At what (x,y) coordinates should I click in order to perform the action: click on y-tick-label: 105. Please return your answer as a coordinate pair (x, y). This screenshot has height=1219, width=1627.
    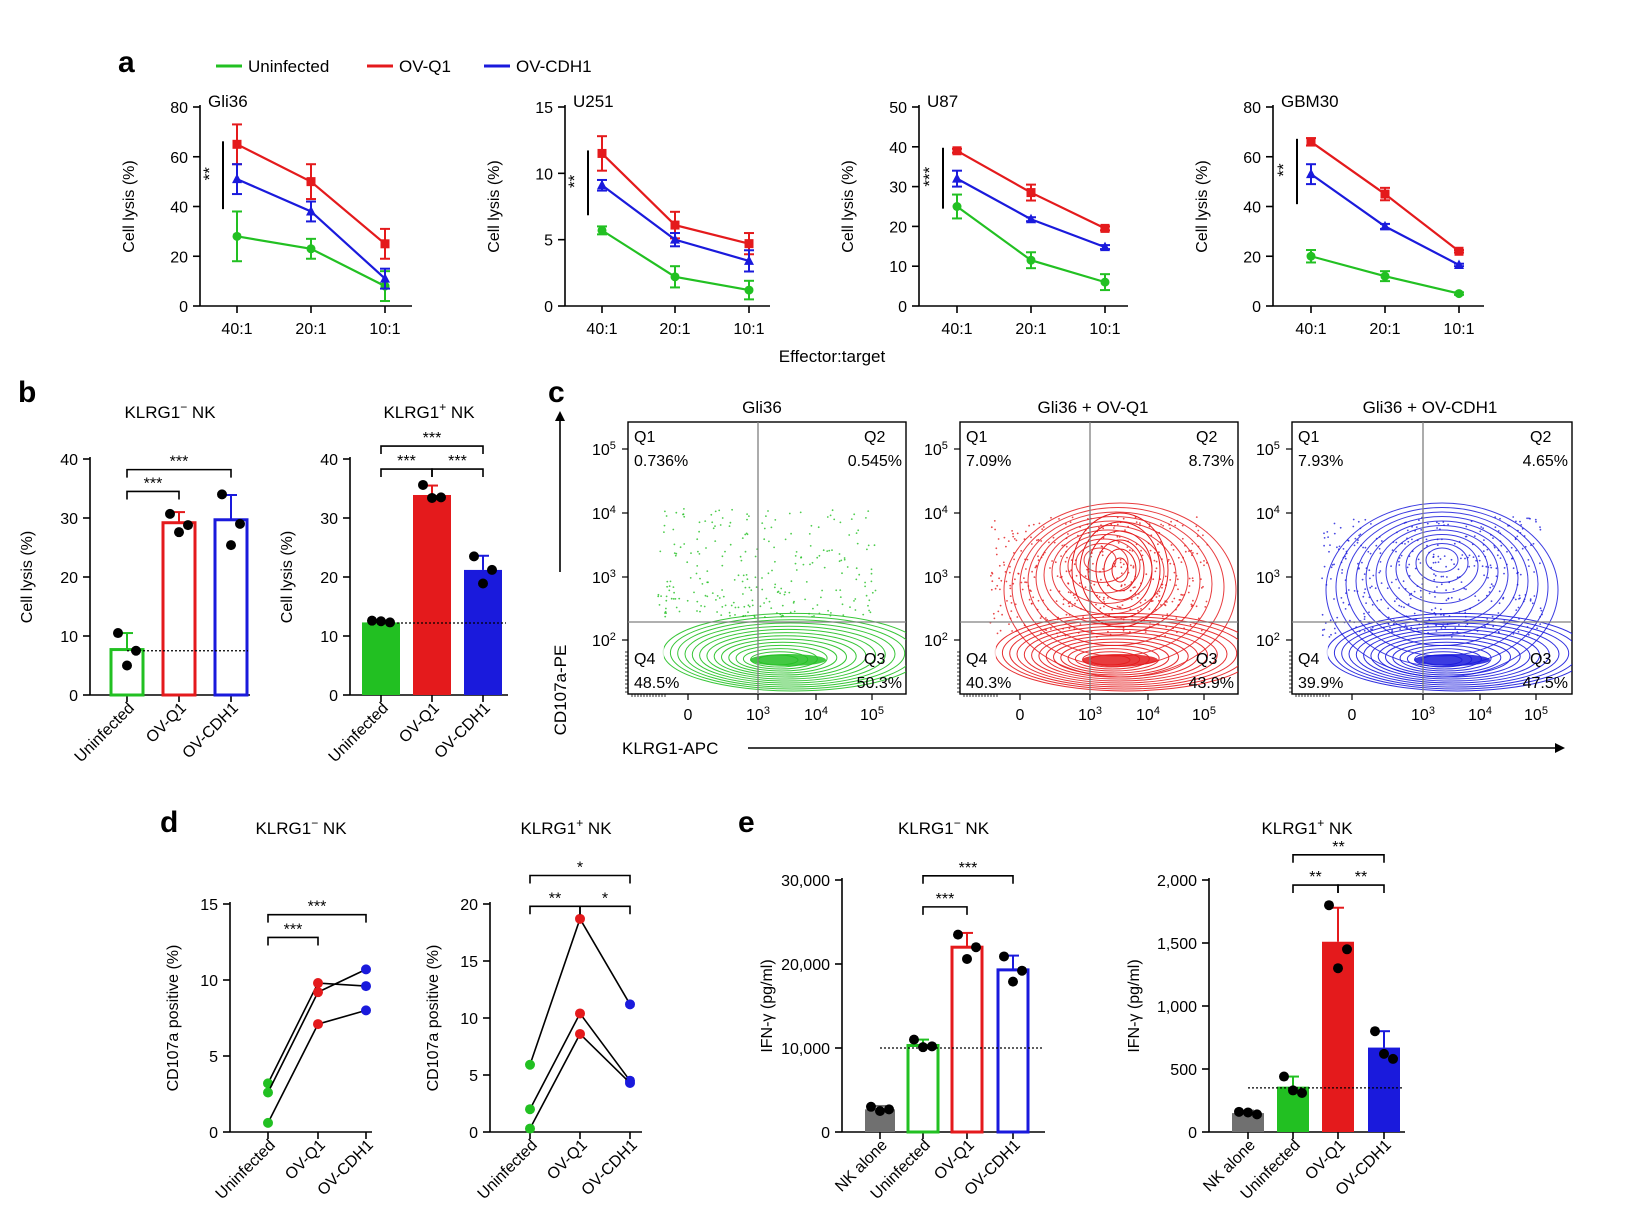
    Looking at the image, I should click on (936, 449).